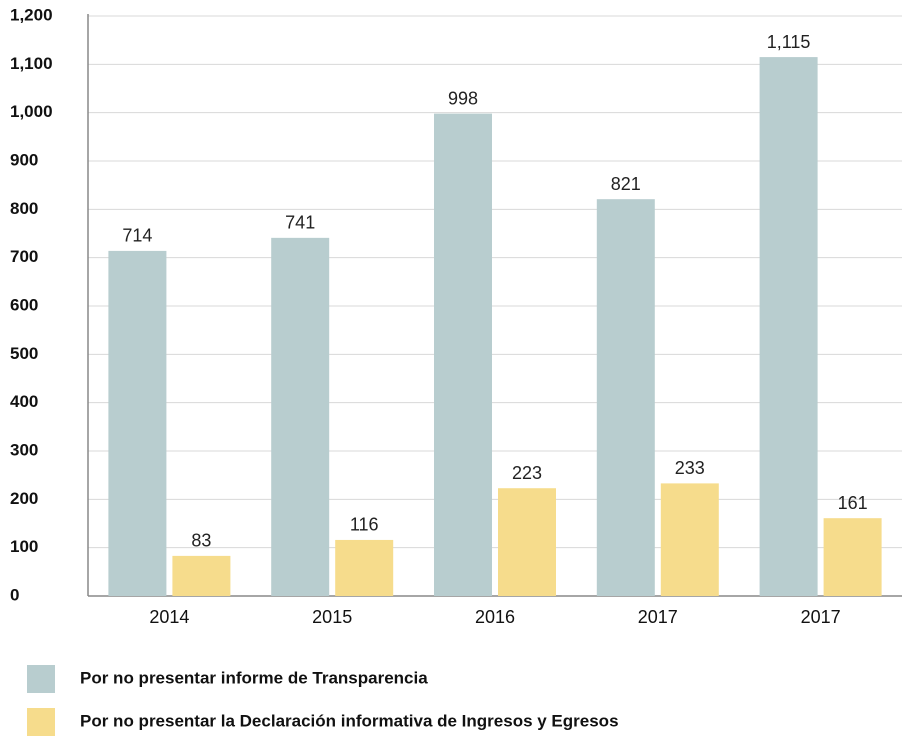 The image size is (902, 736). Describe the element at coordinates (364, 525) in the screenshot. I see `value-label: 116` at that location.